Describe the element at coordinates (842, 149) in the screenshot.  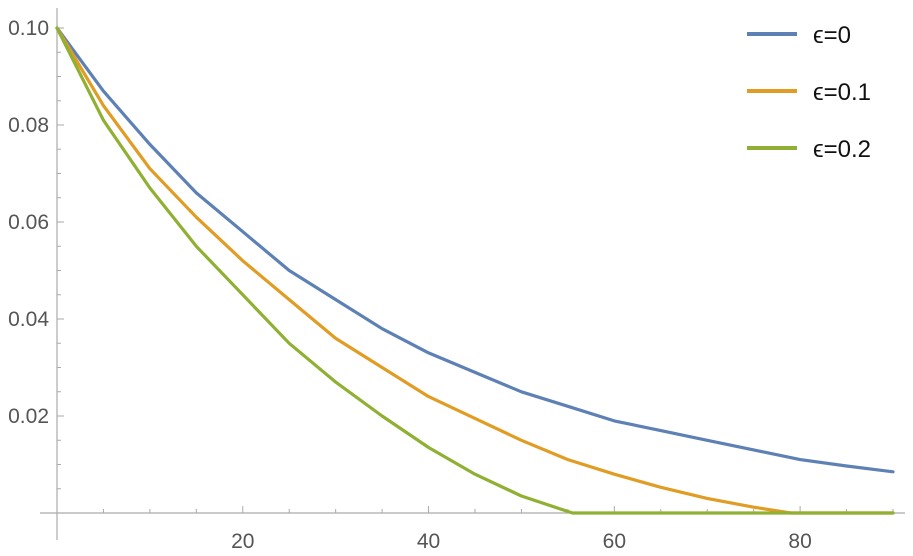
I see `legend-label: ϵ=0.2` at that location.